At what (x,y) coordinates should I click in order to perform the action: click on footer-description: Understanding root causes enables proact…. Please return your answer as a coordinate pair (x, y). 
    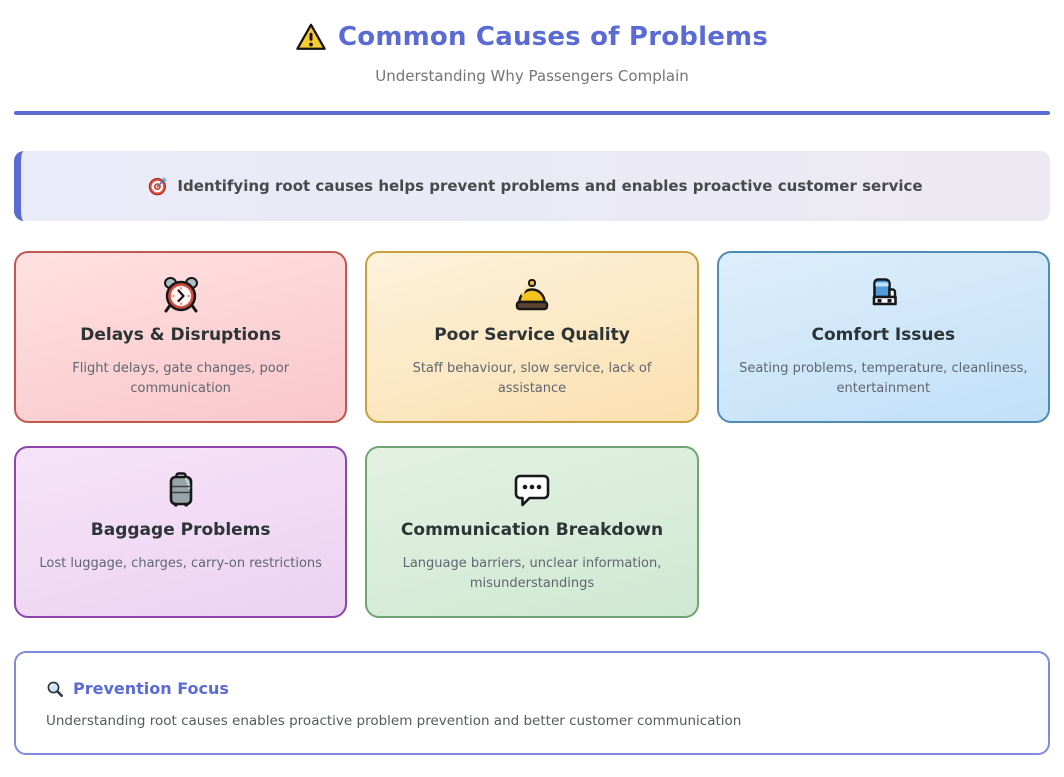
    Looking at the image, I should click on (394, 721).